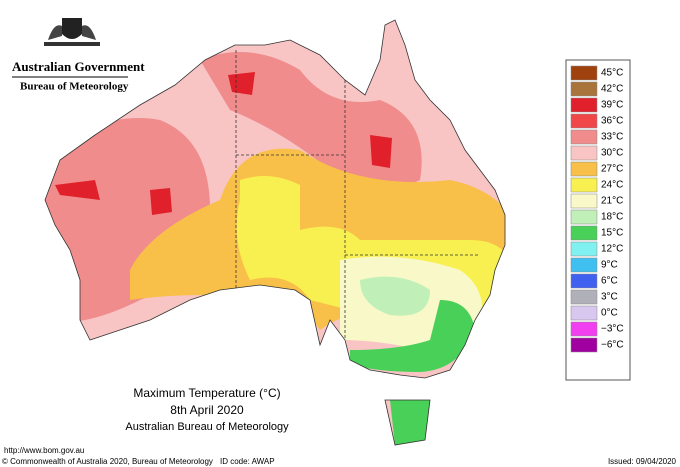 The width and height of the screenshot is (680, 467). What do you see at coordinates (72, 32) in the screenshot?
I see `crest` at bounding box center [72, 32].